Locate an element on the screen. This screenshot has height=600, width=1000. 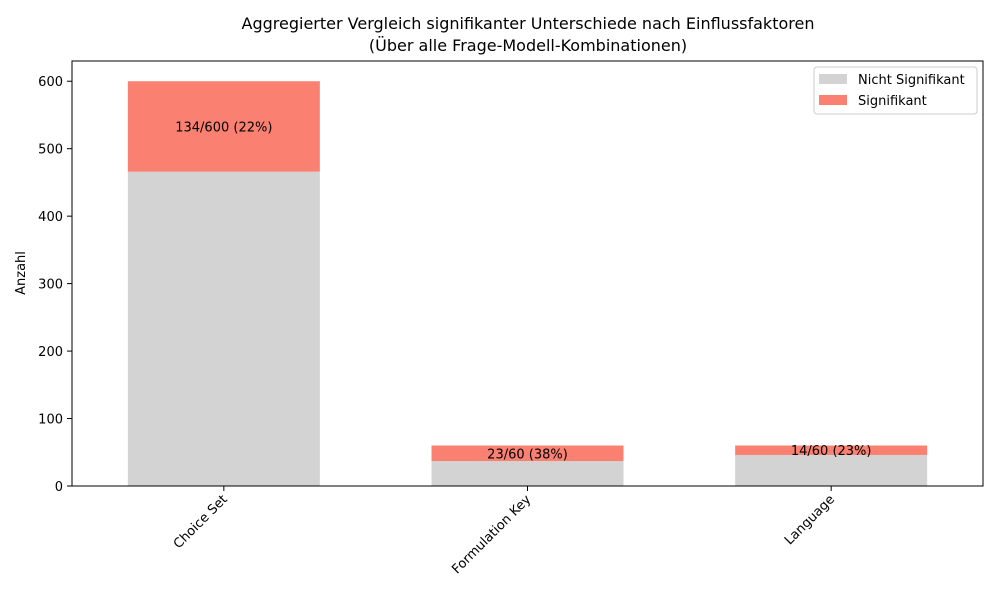
bar-formulation-key-signifikant is located at coordinates (527, 453).